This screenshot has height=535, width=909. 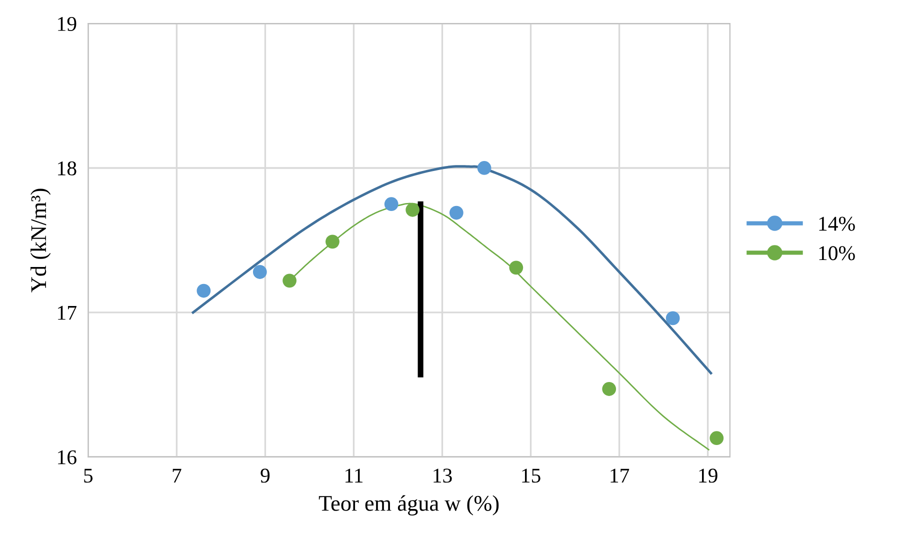 What do you see at coordinates (408, 505) in the screenshot?
I see `x-axis-title: Teor em água w (%)` at bounding box center [408, 505].